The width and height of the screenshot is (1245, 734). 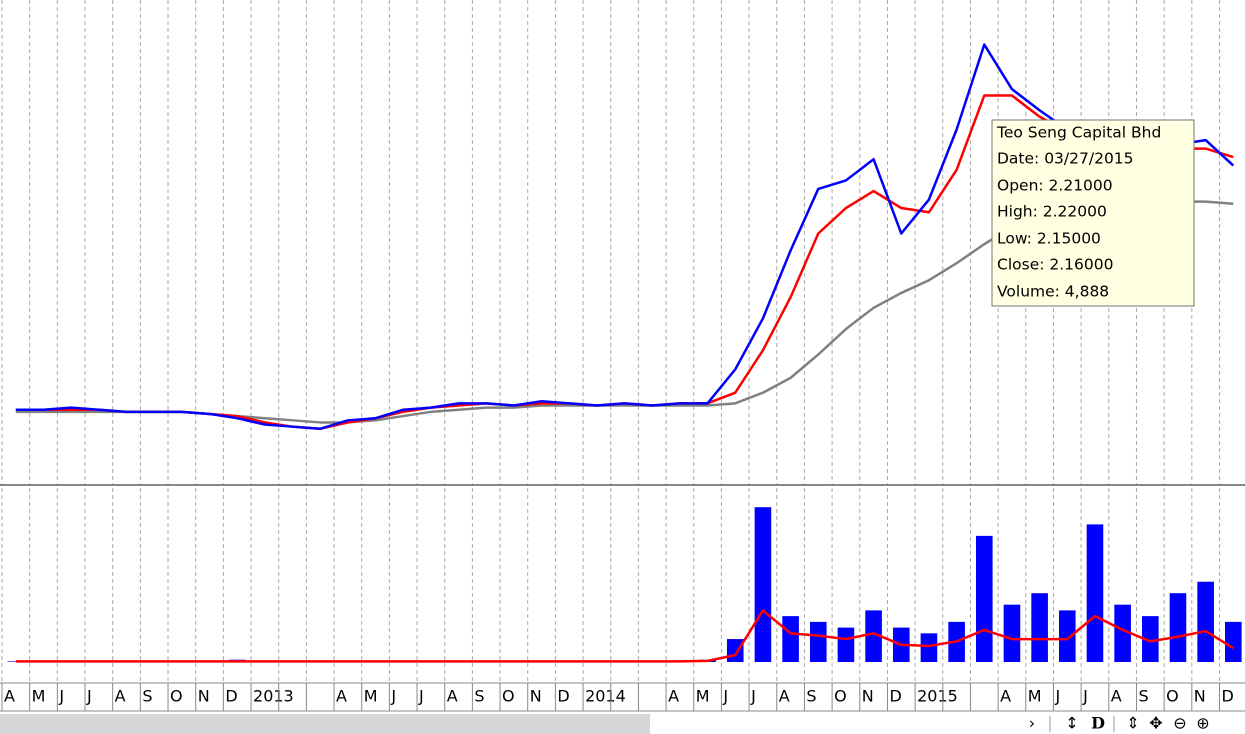 I want to click on pan-button: ✥, so click(x=1155, y=723).